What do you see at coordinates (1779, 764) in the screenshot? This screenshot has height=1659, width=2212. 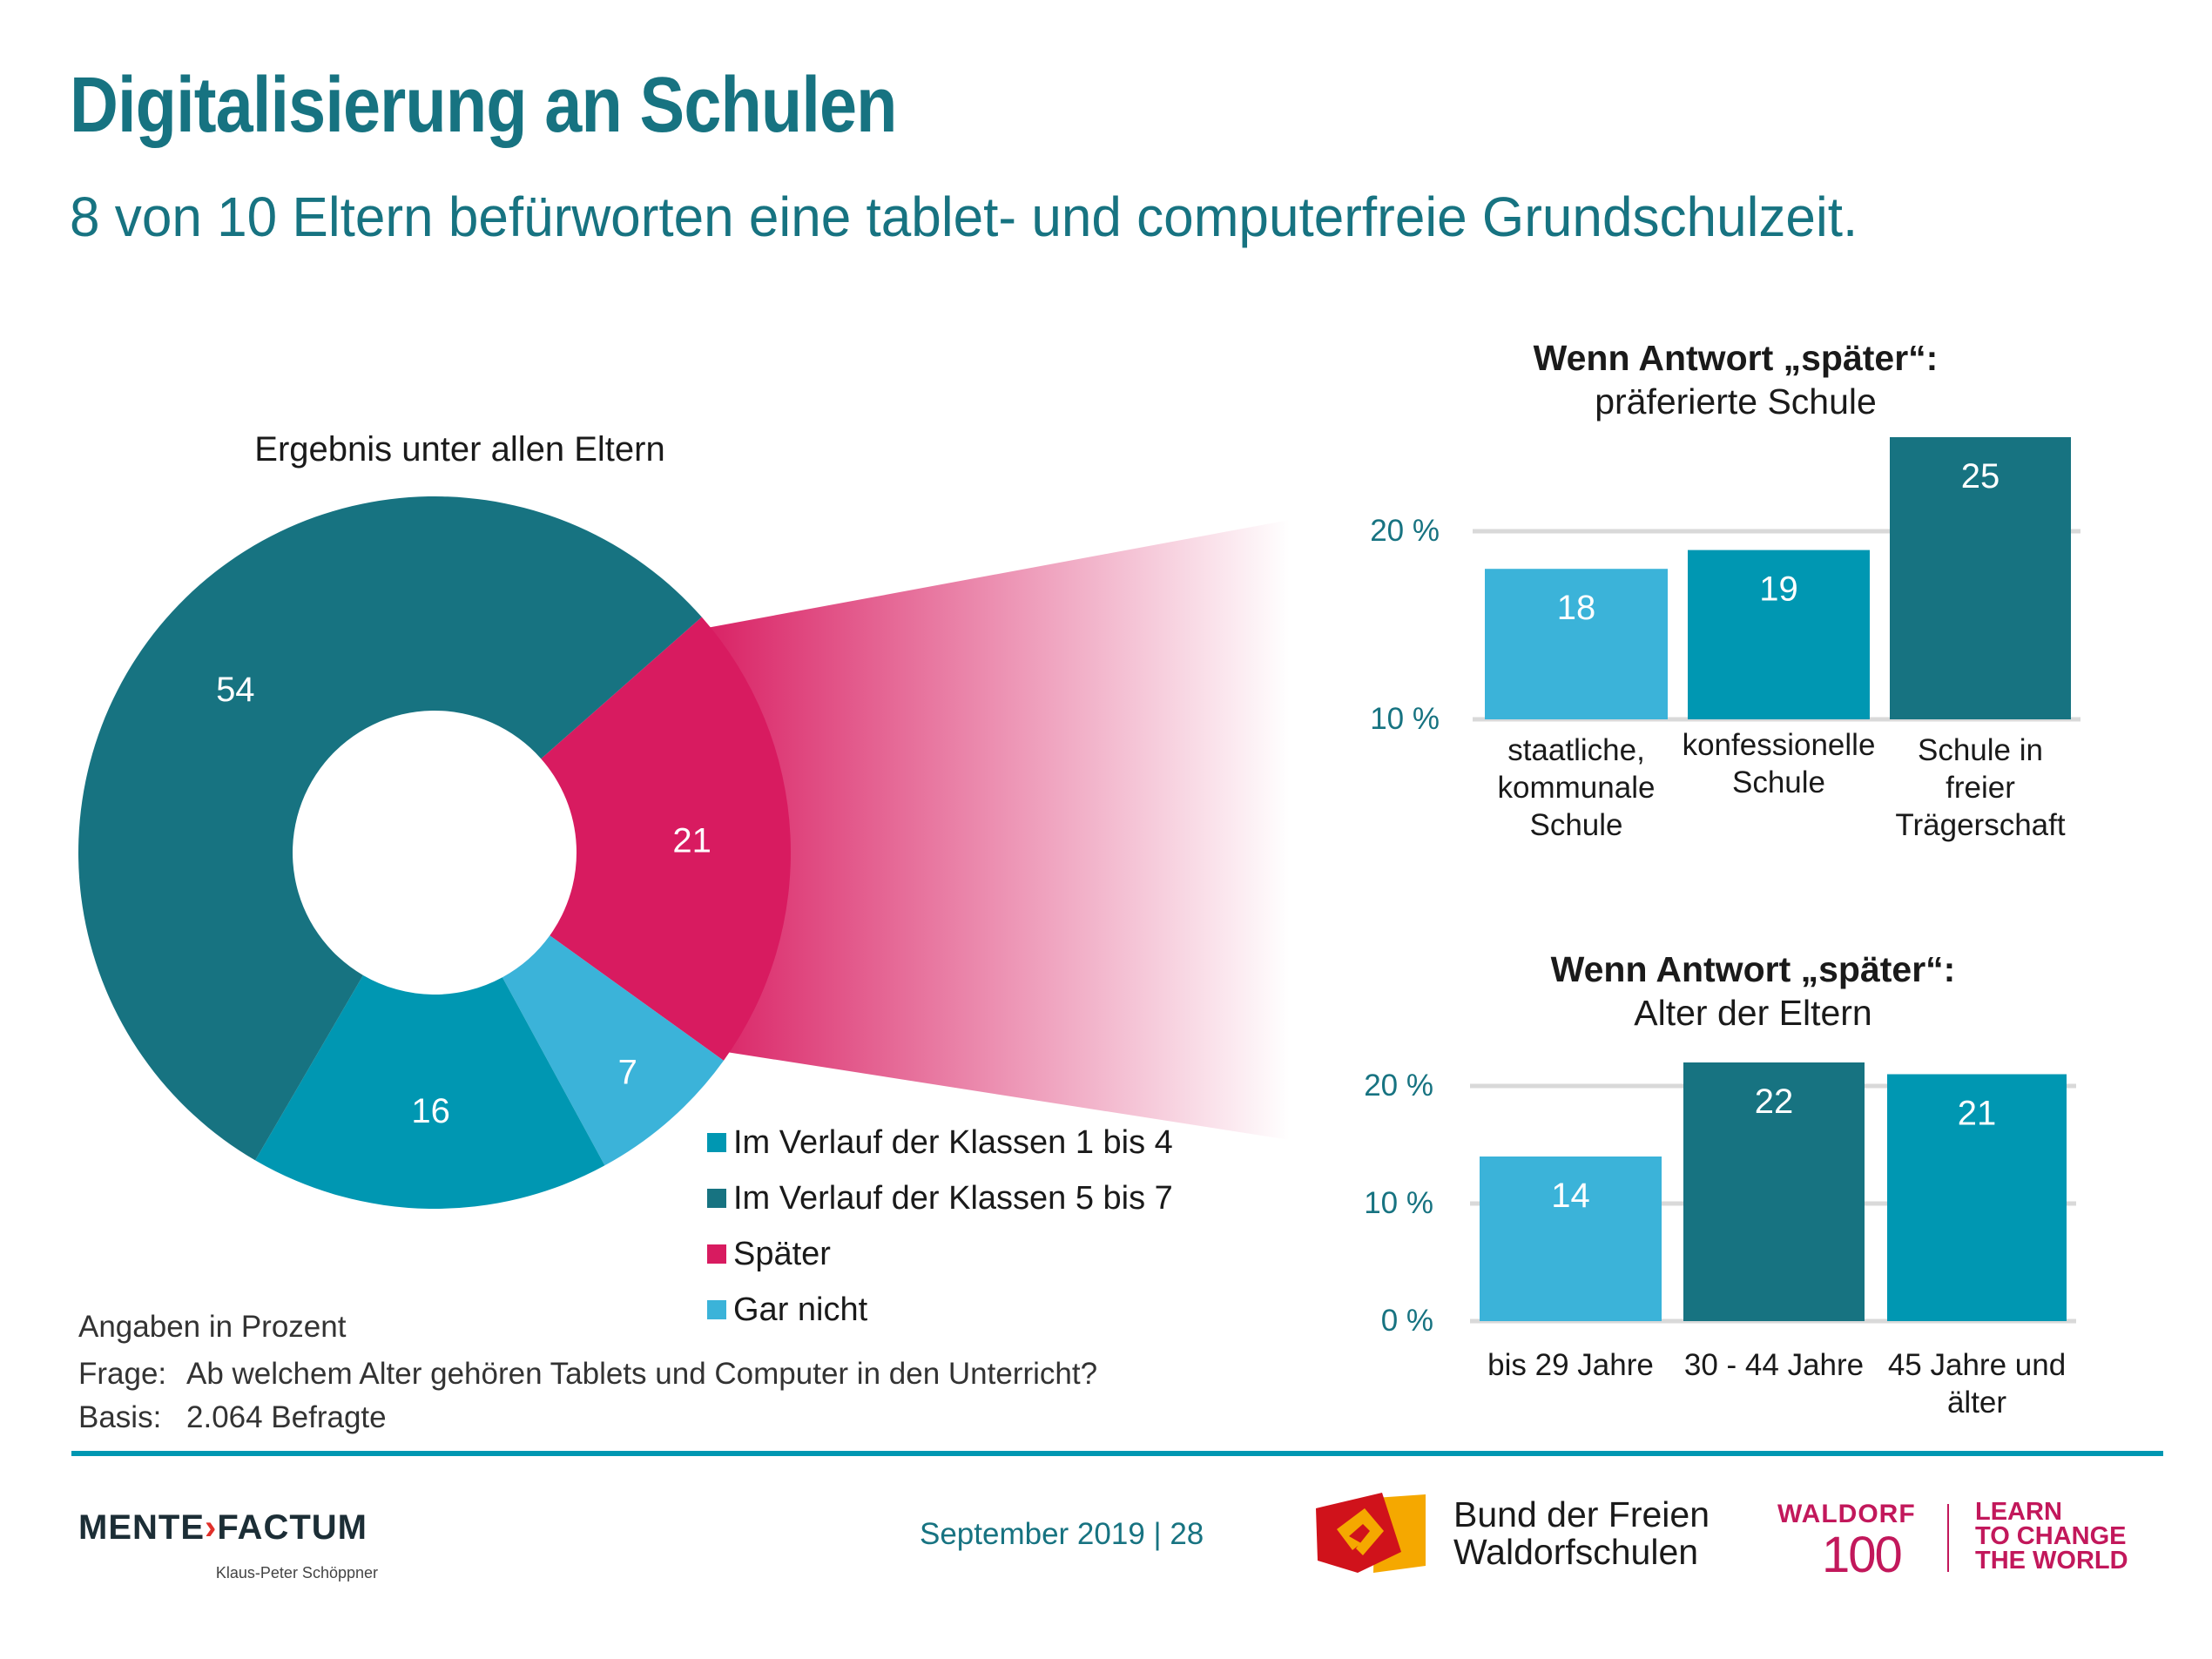 I see `x-category-label: konfessionelle Schule` at bounding box center [1779, 764].